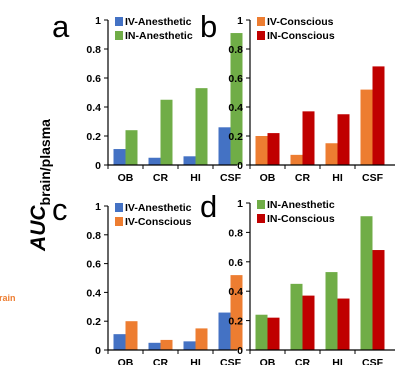 The height and width of the screenshot is (365, 395). Describe the element at coordinates (208, 26) in the screenshot. I see `panel-letter: b` at that location.